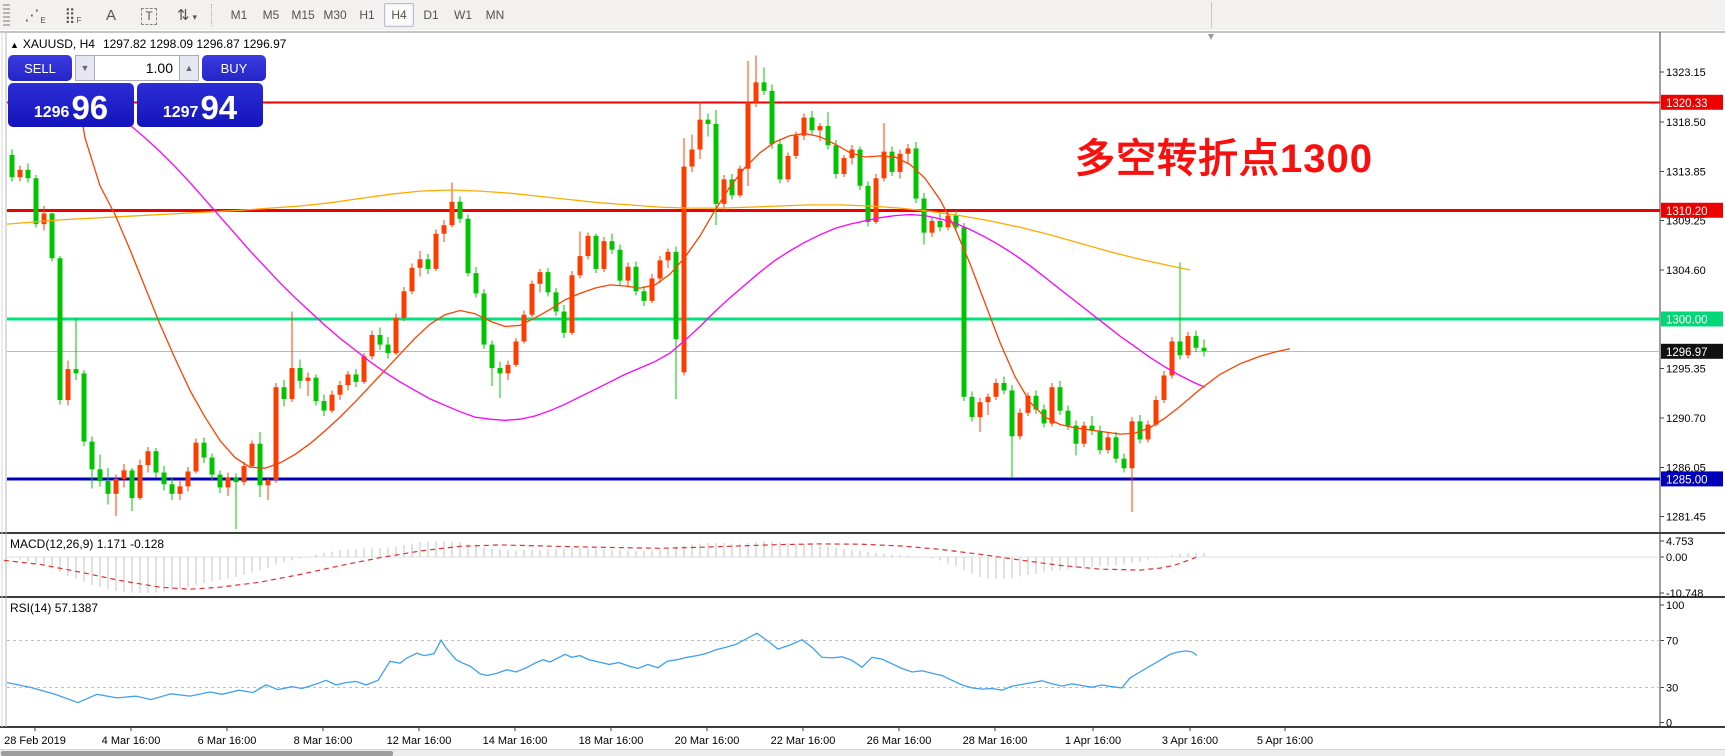 The height and width of the screenshot is (756, 1725). I want to click on arrow-tools-icon: ⇅ ▾, so click(187, 15).